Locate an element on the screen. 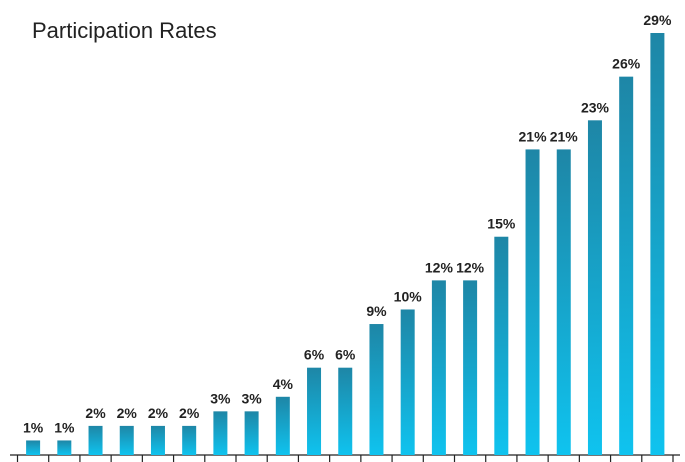  chart-title: Participation Rates is located at coordinates (124, 30).